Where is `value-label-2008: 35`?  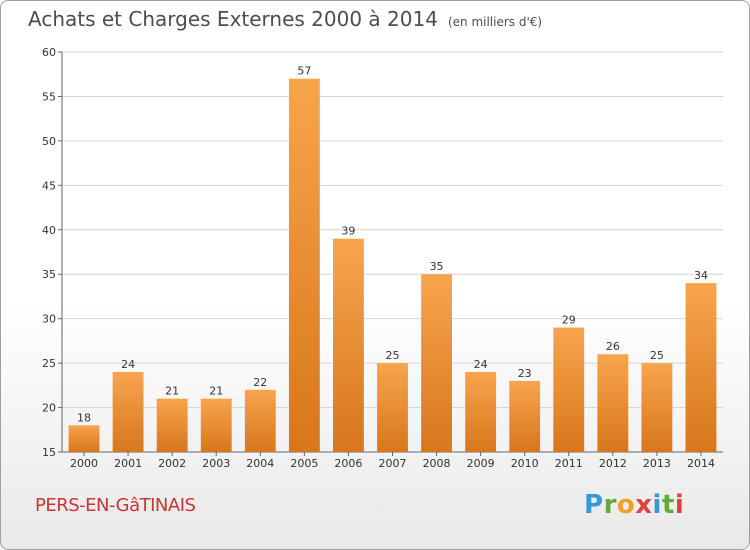
value-label-2008: 35 is located at coordinates (437, 266).